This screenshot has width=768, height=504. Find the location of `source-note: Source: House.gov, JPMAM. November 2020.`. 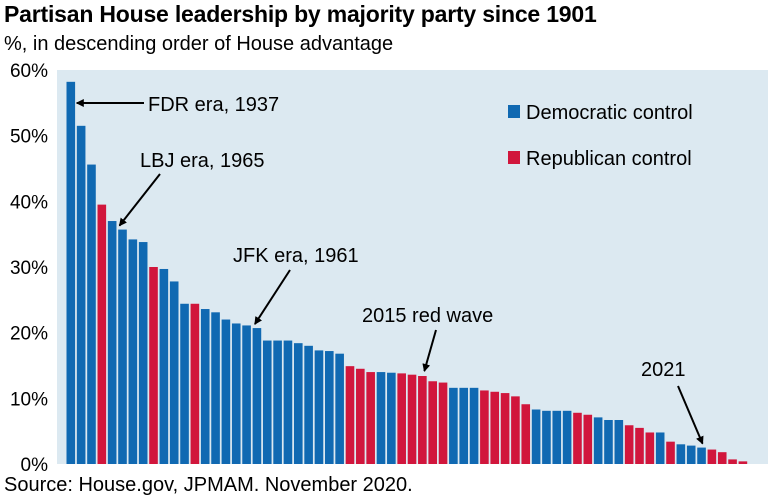

source-note: Source: House.gov, JPMAM. November 2020. is located at coordinates (208, 485).